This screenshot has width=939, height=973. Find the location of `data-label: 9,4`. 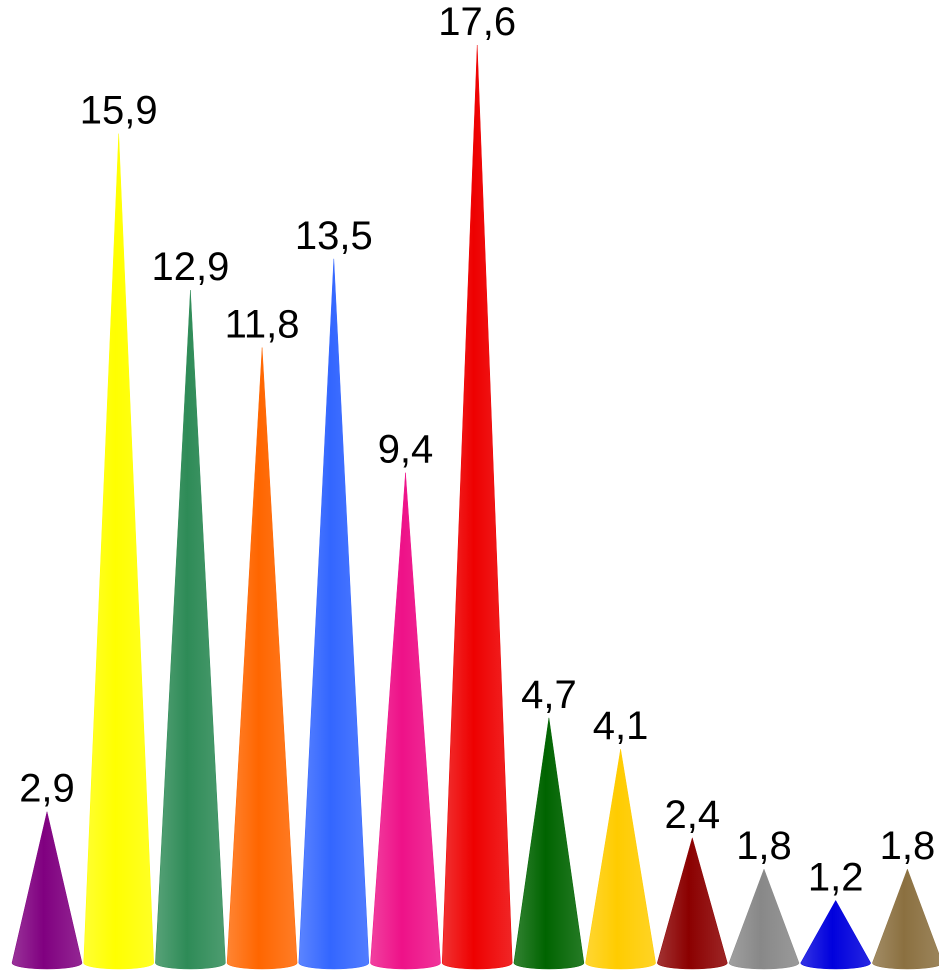

data-label: 9,4 is located at coordinates (406, 450).